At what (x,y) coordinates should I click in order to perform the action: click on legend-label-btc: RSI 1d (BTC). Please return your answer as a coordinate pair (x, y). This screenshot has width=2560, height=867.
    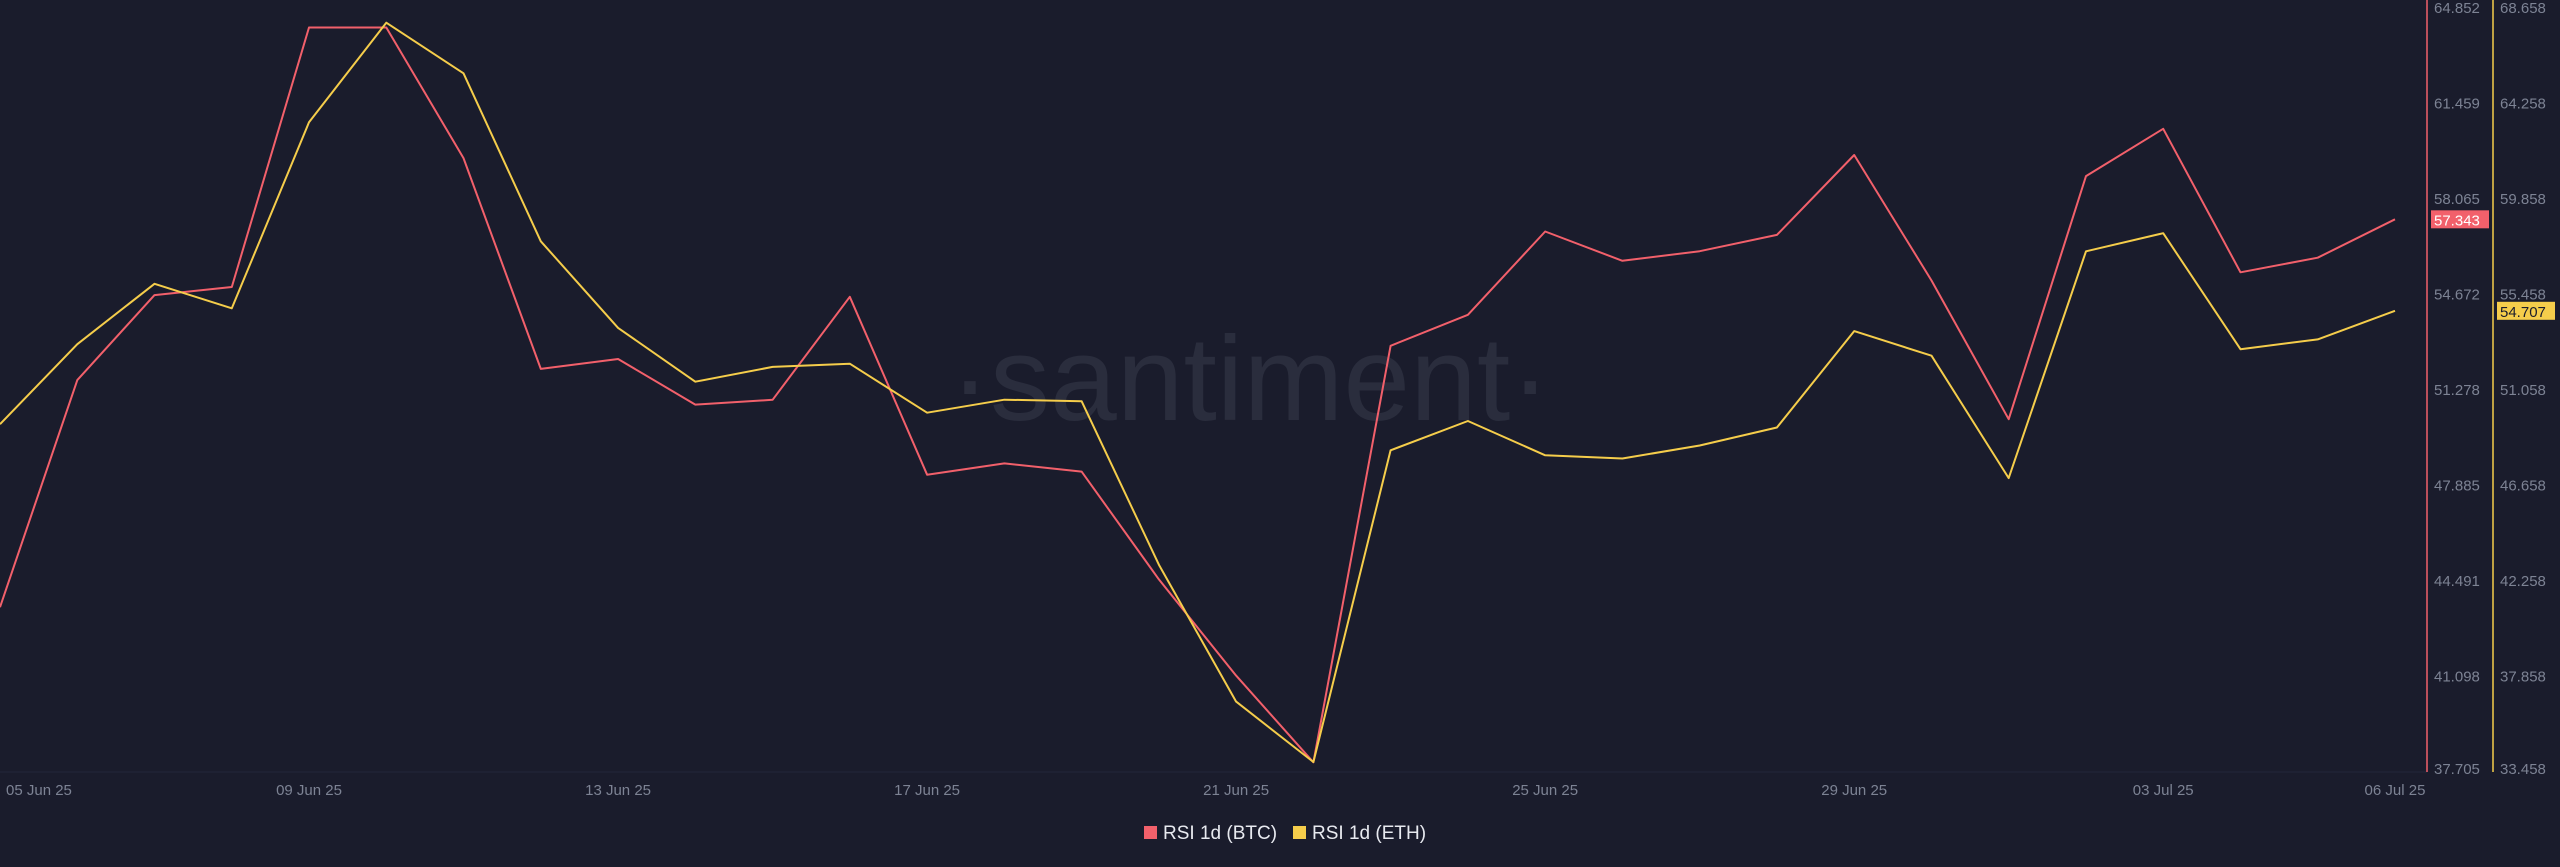
    Looking at the image, I should click on (1220, 833).